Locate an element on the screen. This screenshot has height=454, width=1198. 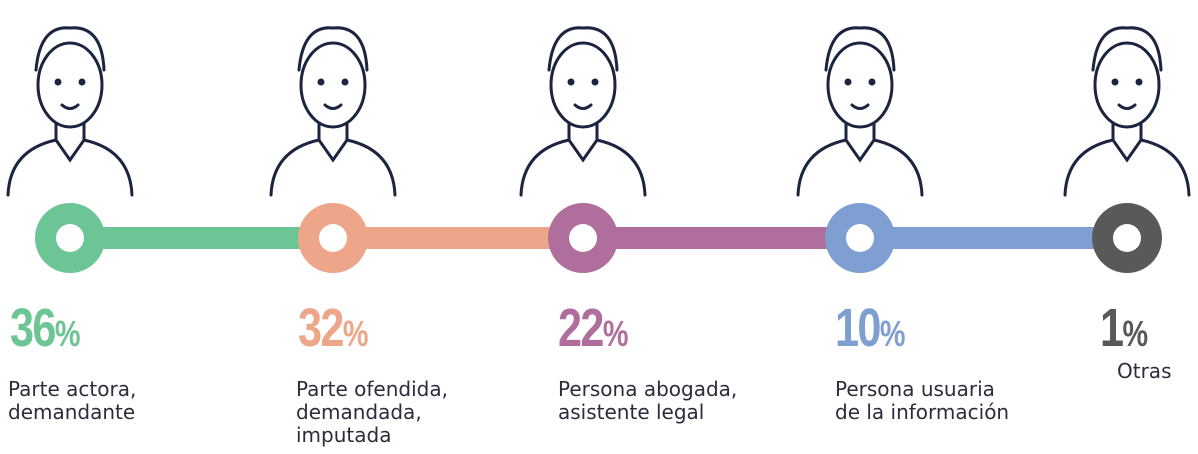
item: 36% Parte actora, demandante is located at coordinates (72, 361).